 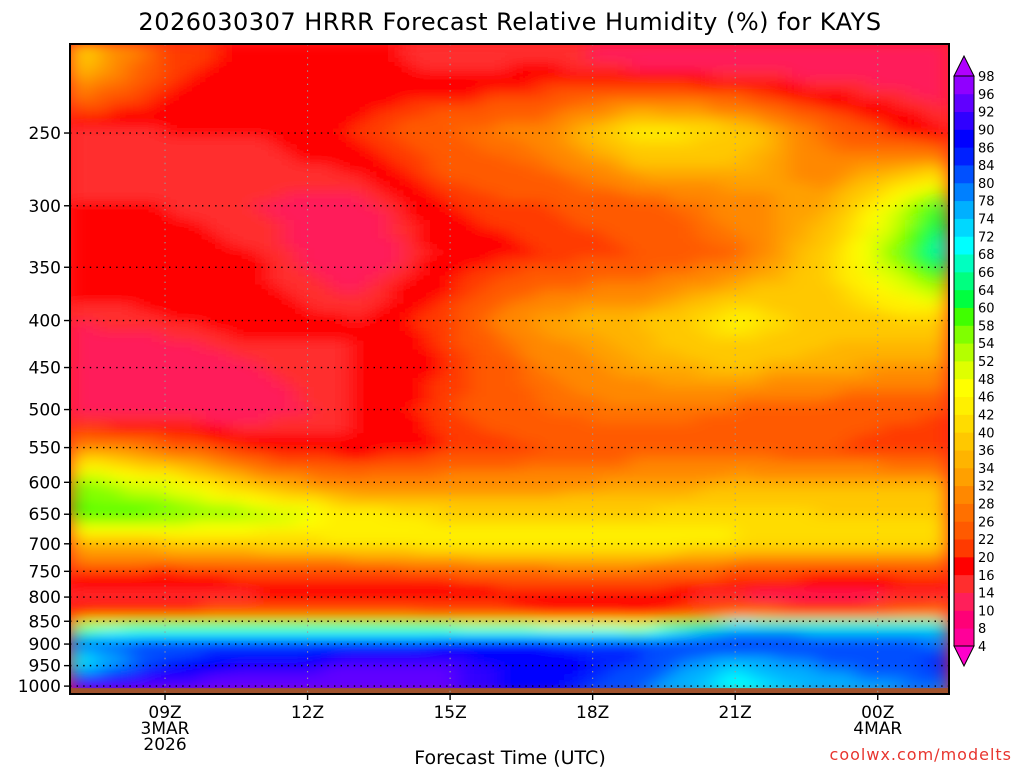 What do you see at coordinates (964, 548) in the screenshot?
I see `colorbar-swatch` at bounding box center [964, 548].